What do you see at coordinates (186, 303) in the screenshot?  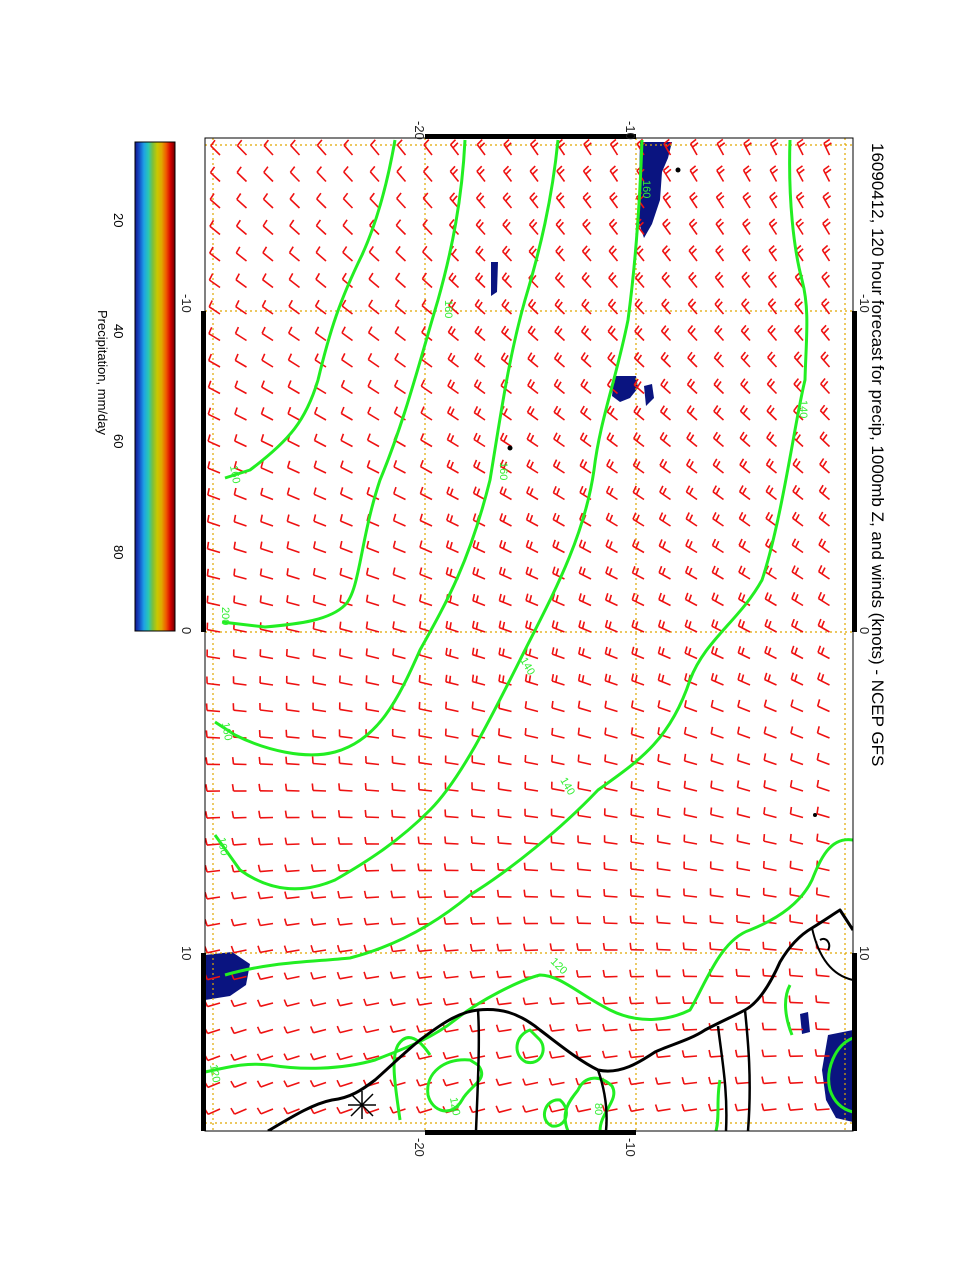 I see `left-tick-label: -10` at bounding box center [186, 303].